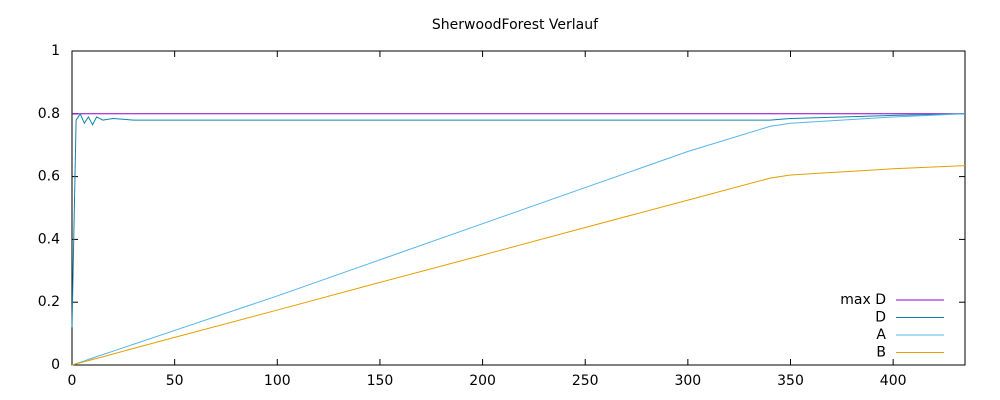 Image resolution: width=1000 pixels, height=400 pixels. What do you see at coordinates (49, 114) in the screenshot?
I see `y-tick-label: 0.8` at bounding box center [49, 114].